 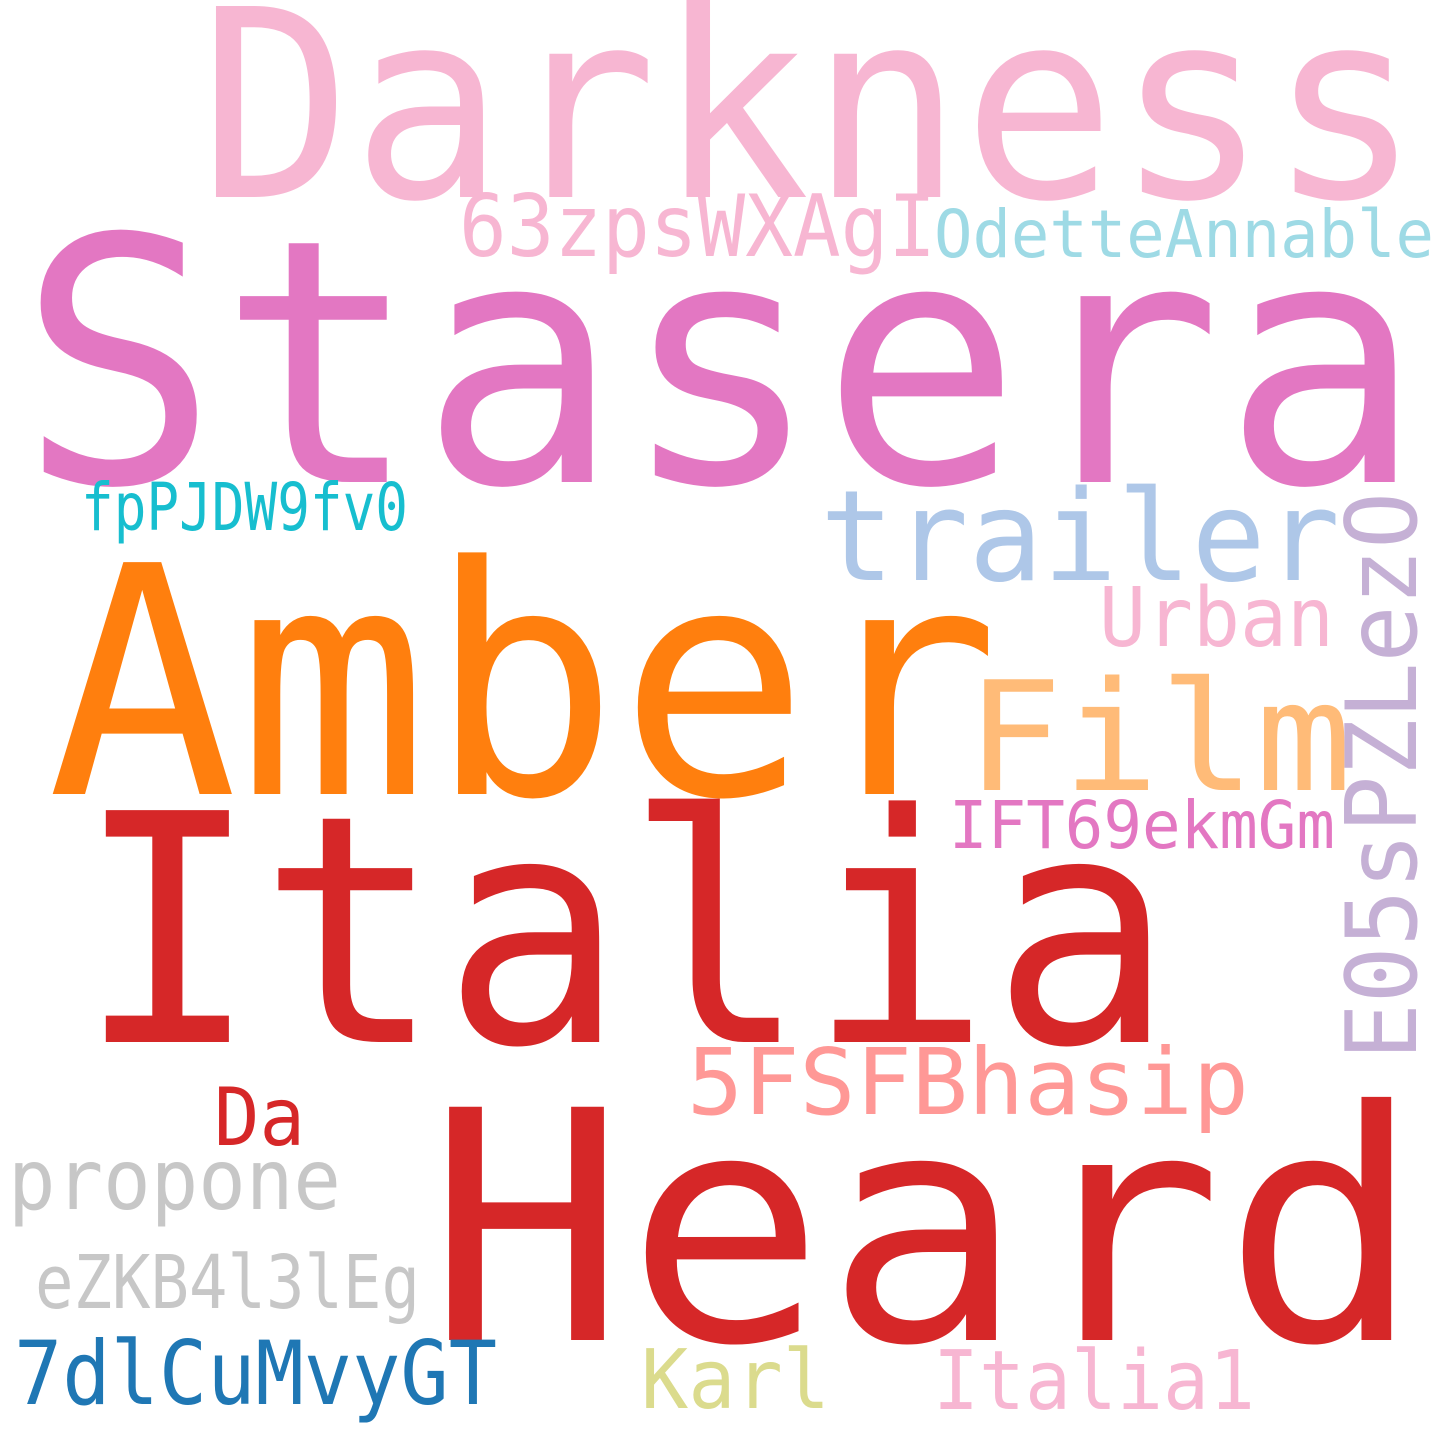 What do you see at coordinates (1184, 234) in the screenshot?
I see `word-odetteannable: OdetteAnnable` at bounding box center [1184, 234].